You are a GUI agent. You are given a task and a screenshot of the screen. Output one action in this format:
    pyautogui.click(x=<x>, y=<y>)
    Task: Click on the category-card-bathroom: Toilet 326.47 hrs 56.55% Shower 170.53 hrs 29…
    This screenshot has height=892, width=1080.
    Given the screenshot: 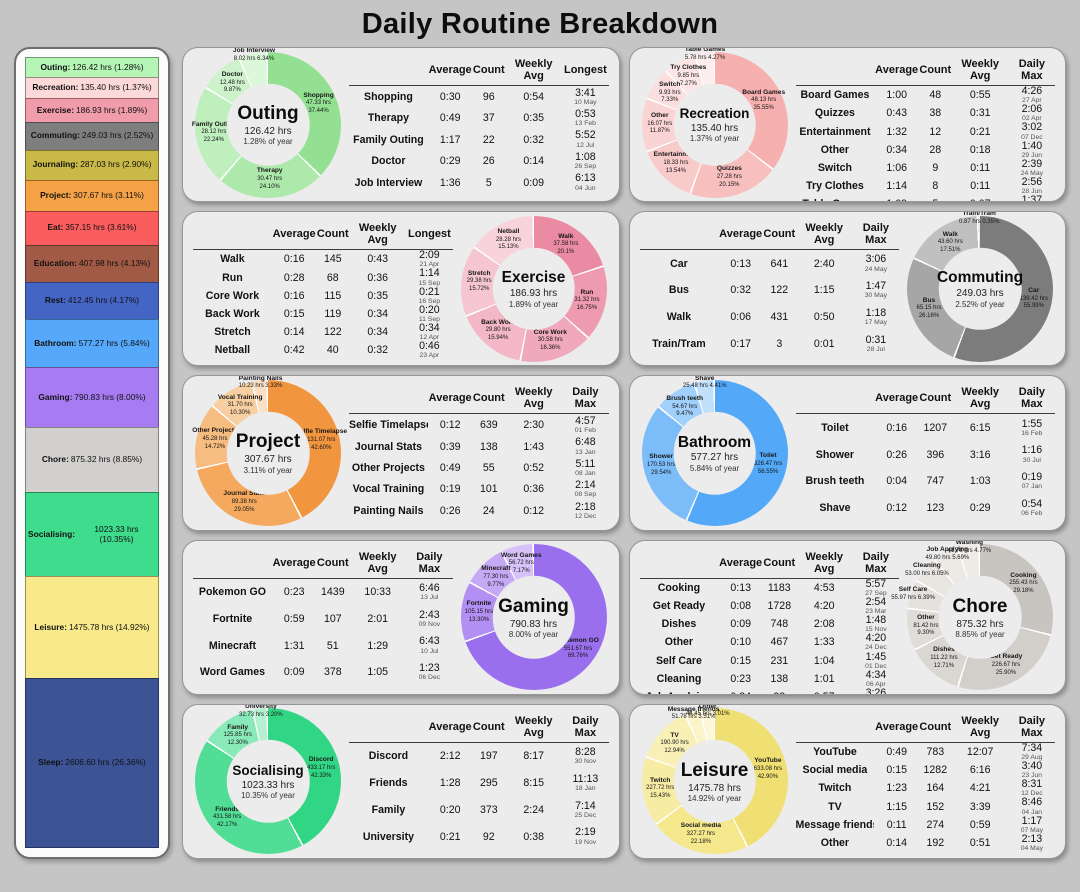 What is the action you would take?
    pyautogui.click(x=847, y=453)
    